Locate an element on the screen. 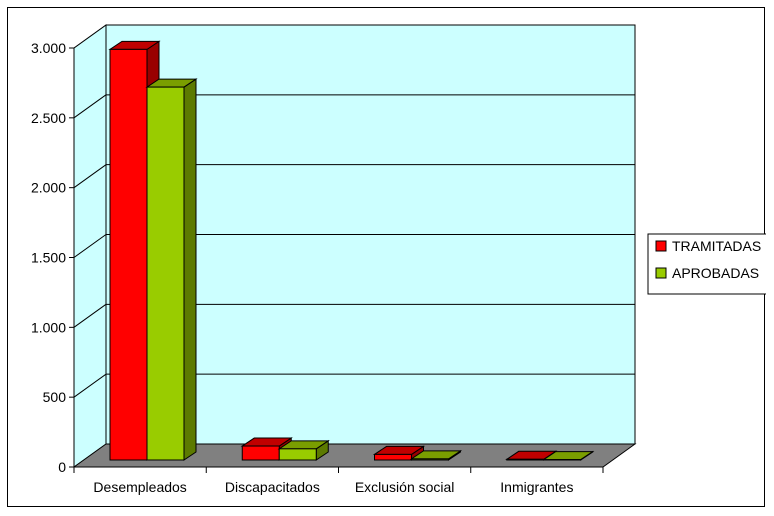 This screenshot has height=516, width=774. legend-label: TRAMITADAS is located at coordinates (716, 246).